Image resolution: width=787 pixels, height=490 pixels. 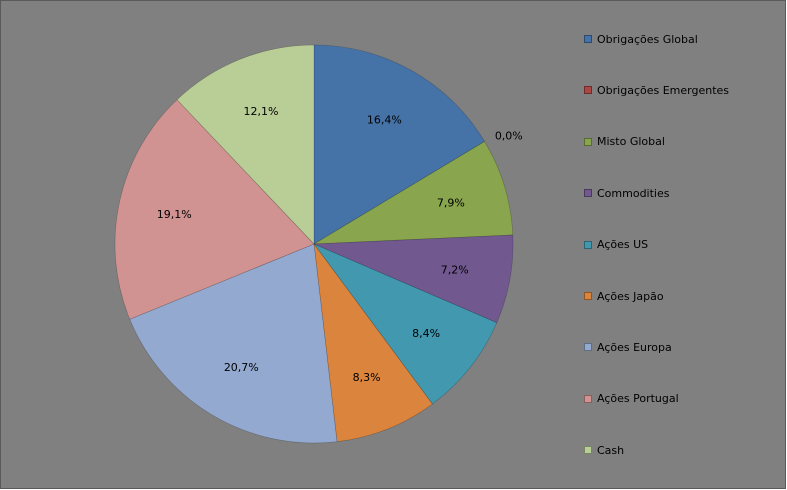 I want to click on legend-item-4: Commodities, so click(x=626, y=193).